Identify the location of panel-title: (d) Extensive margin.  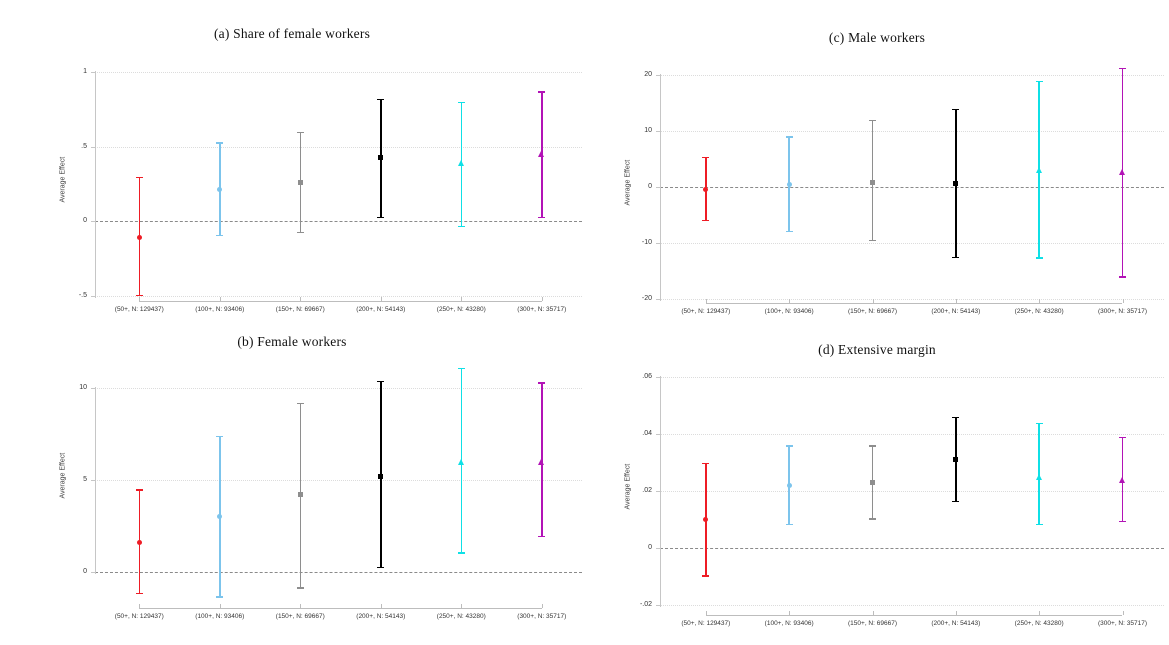
(877, 349).